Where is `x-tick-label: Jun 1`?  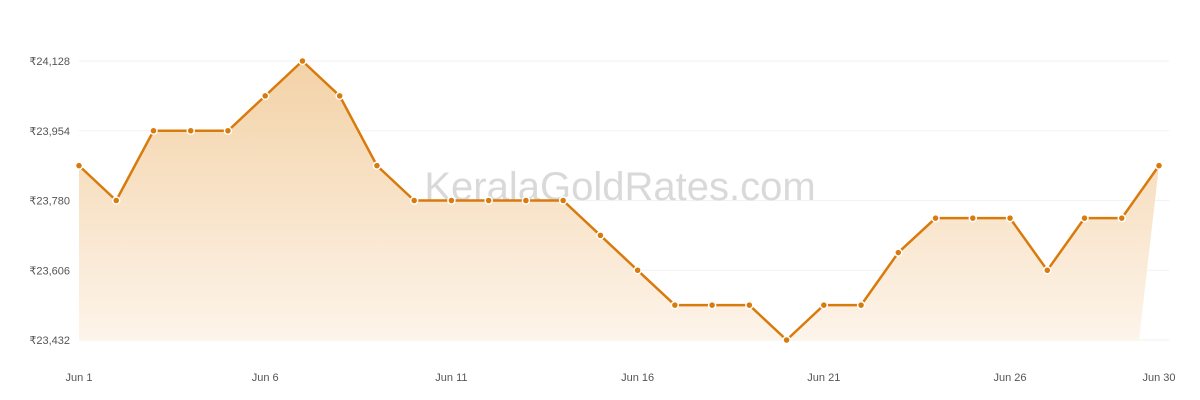 x-tick-label: Jun 1 is located at coordinates (79, 378).